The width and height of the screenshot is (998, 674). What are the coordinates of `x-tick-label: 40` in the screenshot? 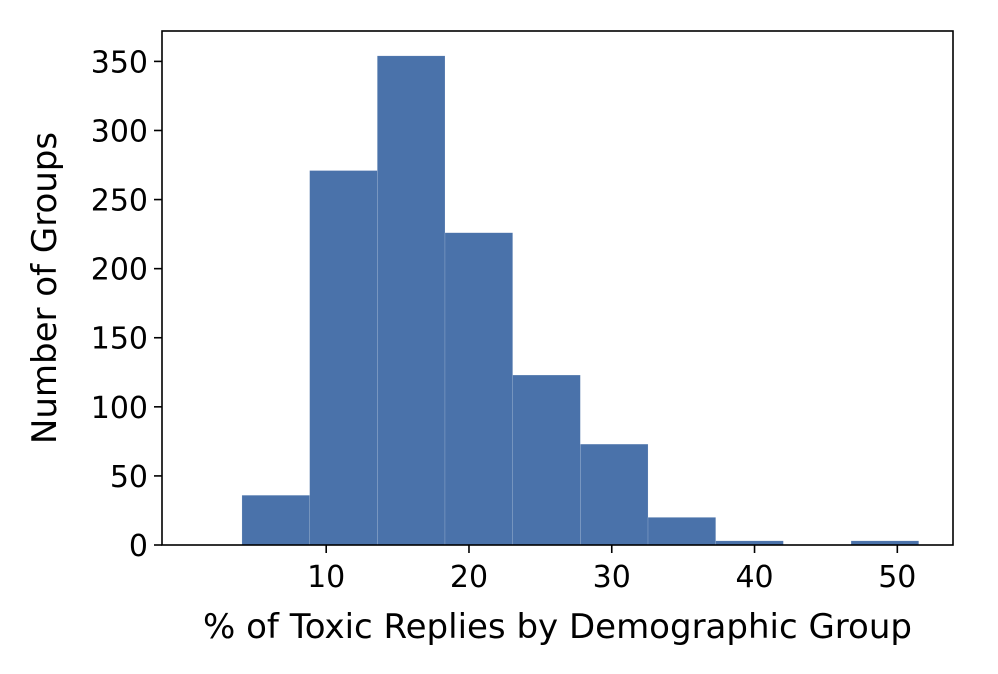 It's located at (754, 577).